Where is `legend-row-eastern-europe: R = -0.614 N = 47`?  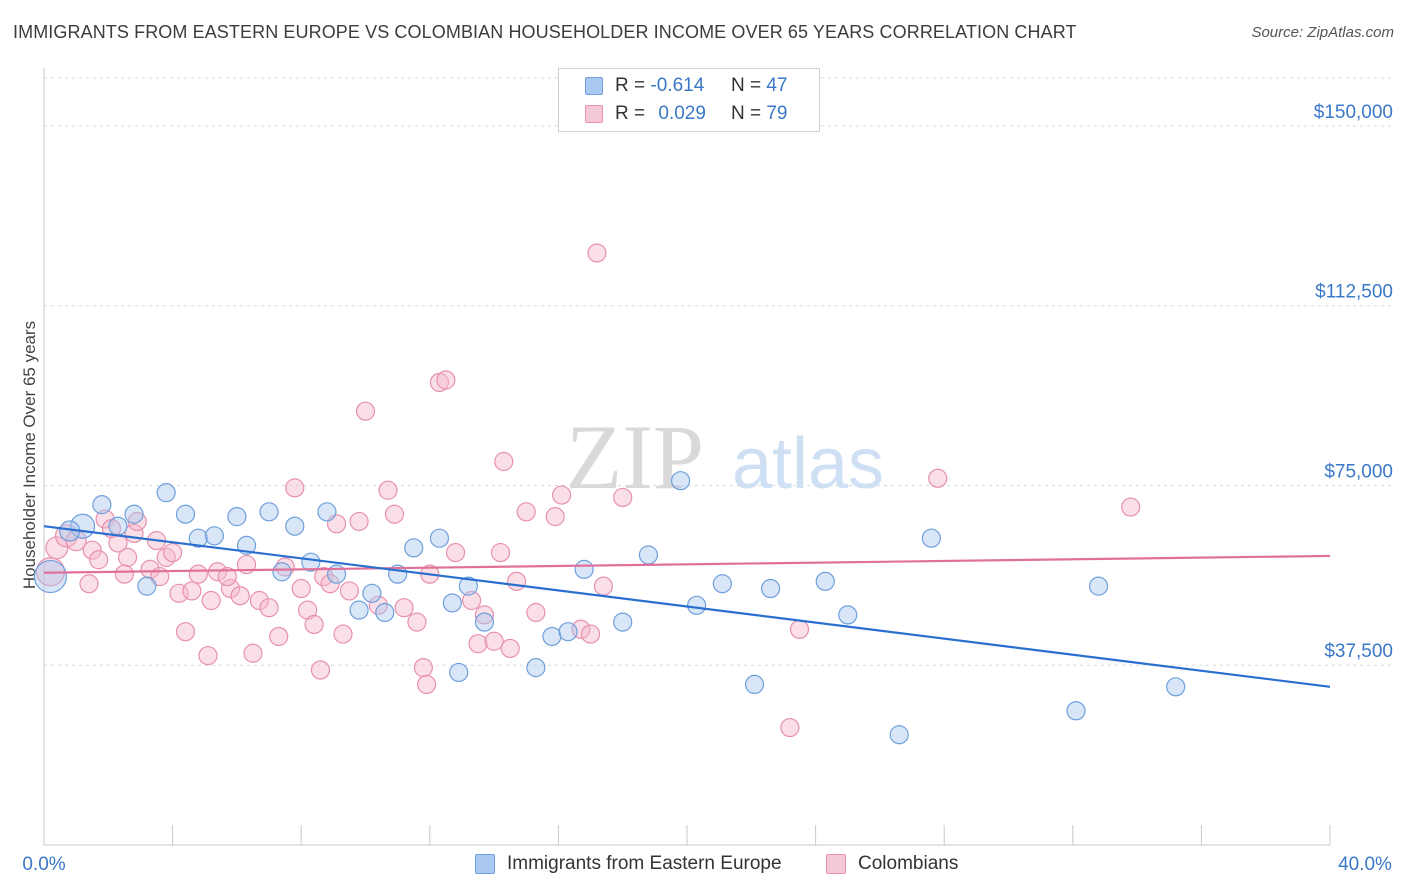
legend-row-eastern-europe: R = -0.614 N = 47 is located at coordinates (686, 86).